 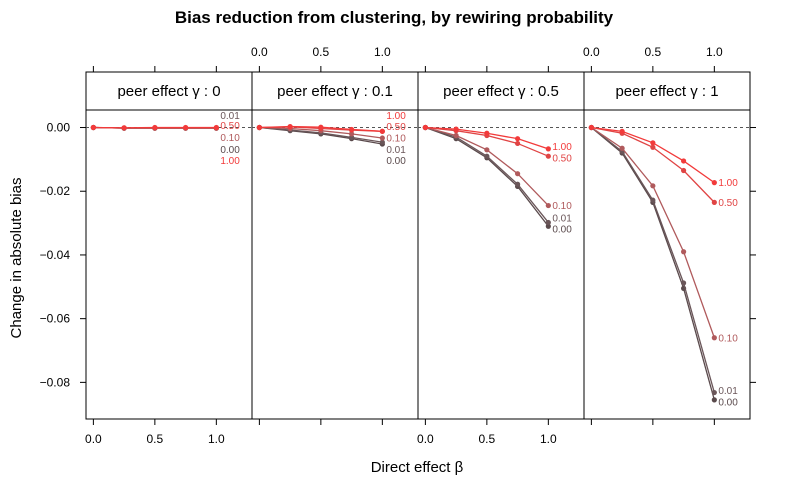 What do you see at coordinates (417, 467) in the screenshot?
I see `x-axis-title: Direct effect β` at bounding box center [417, 467].